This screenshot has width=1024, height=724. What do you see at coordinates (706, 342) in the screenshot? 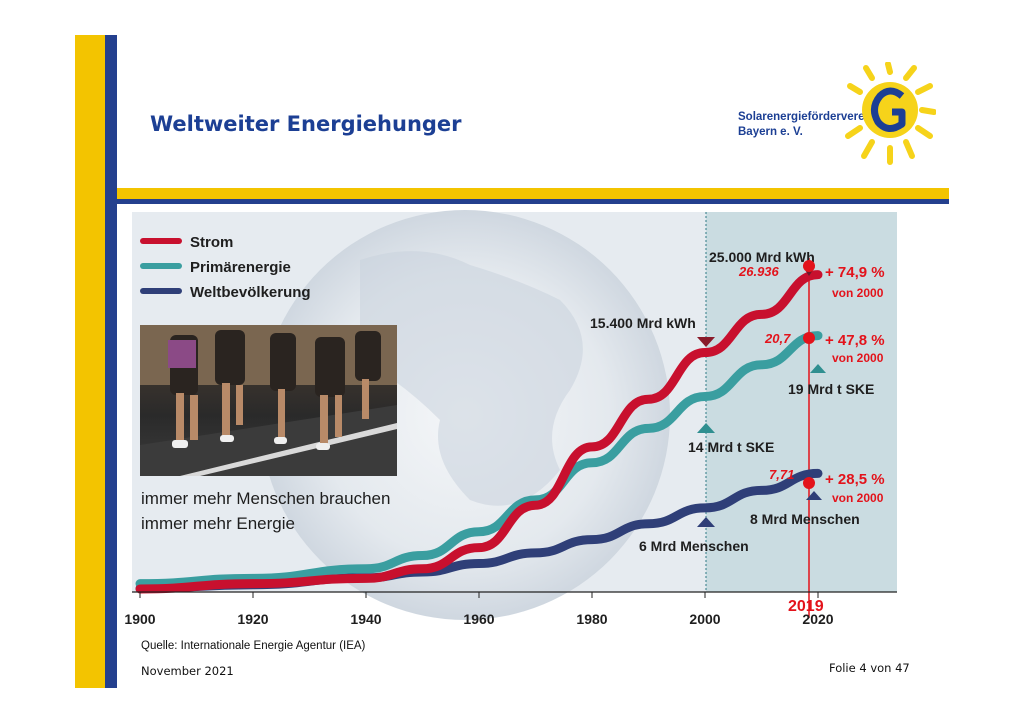
I see `marker-strom-2000` at bounding box center [706, 342].